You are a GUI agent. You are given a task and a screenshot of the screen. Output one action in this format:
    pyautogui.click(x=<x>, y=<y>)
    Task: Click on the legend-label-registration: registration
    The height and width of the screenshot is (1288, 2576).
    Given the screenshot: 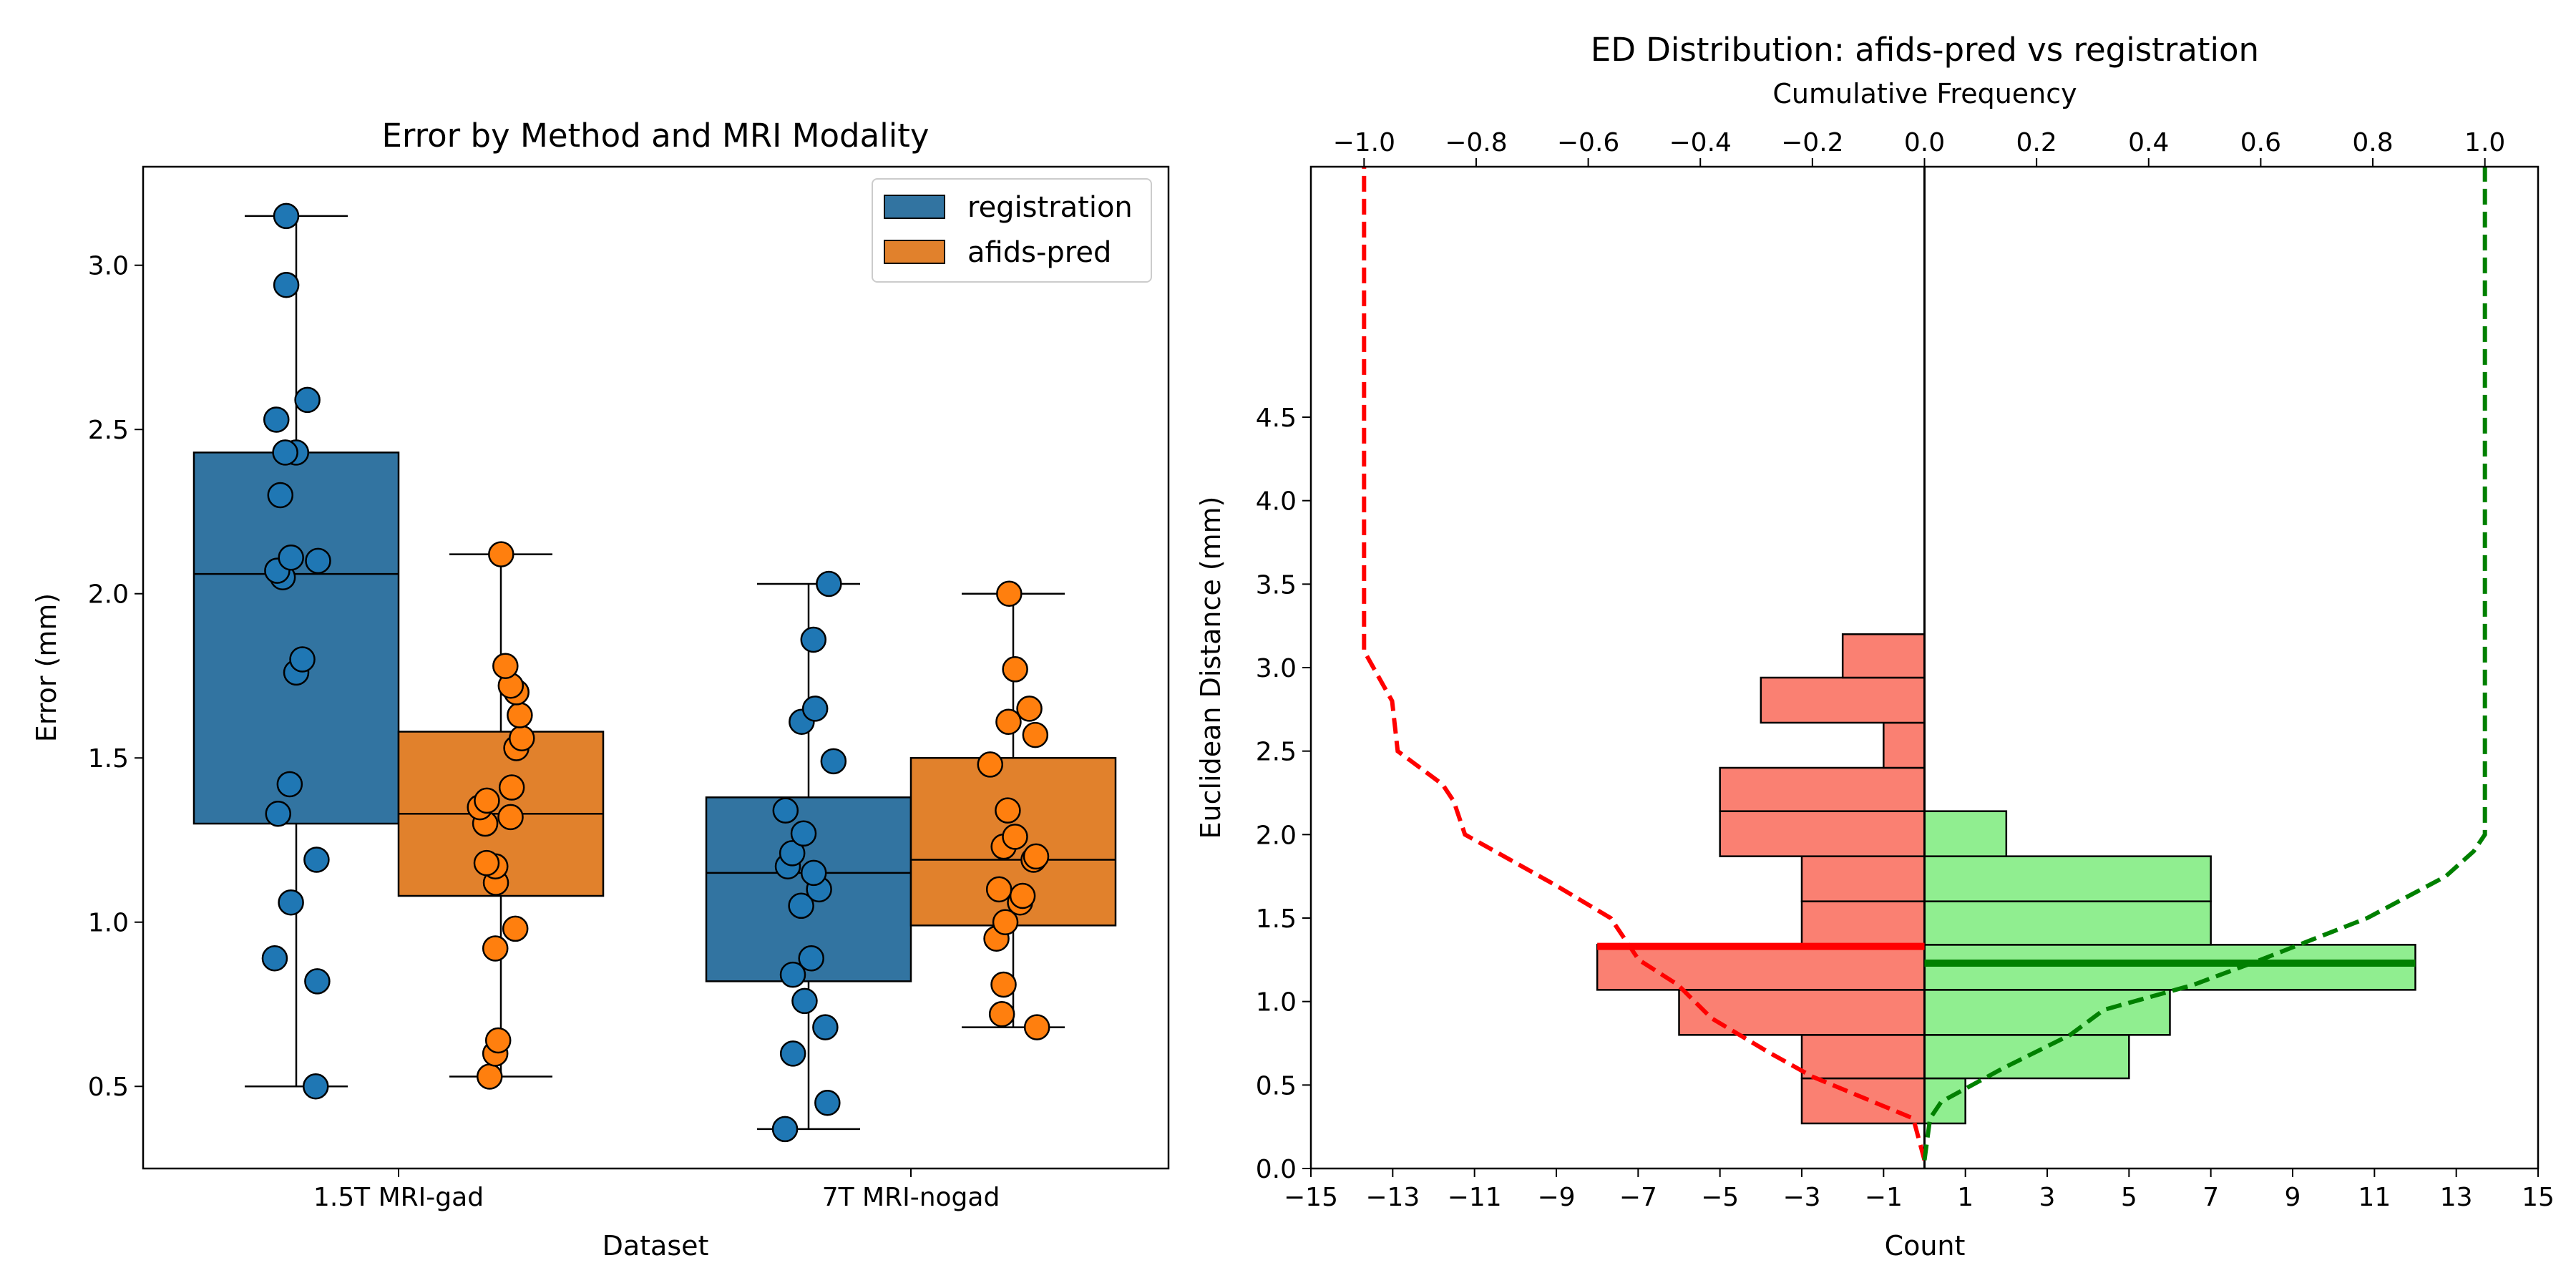 What is the action you would take?
    pyautogui.click(x=1050, y=208)
    